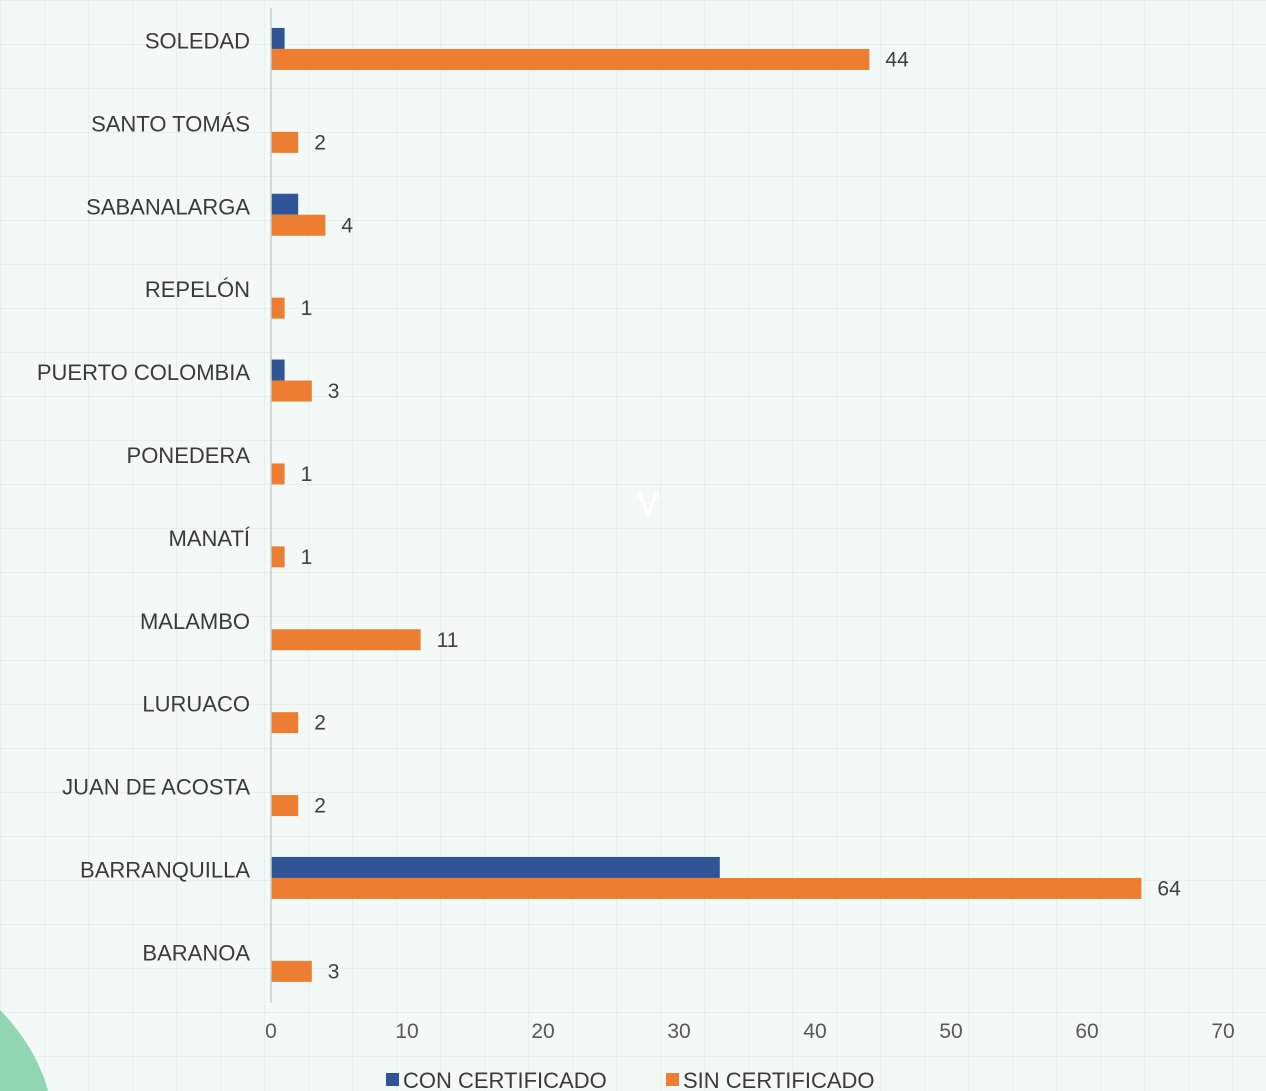  What do you see at coordinates (678, 1031) in the screenshot?
I see `x-tick-label-30: 30` at bounding box center [678, 1031].